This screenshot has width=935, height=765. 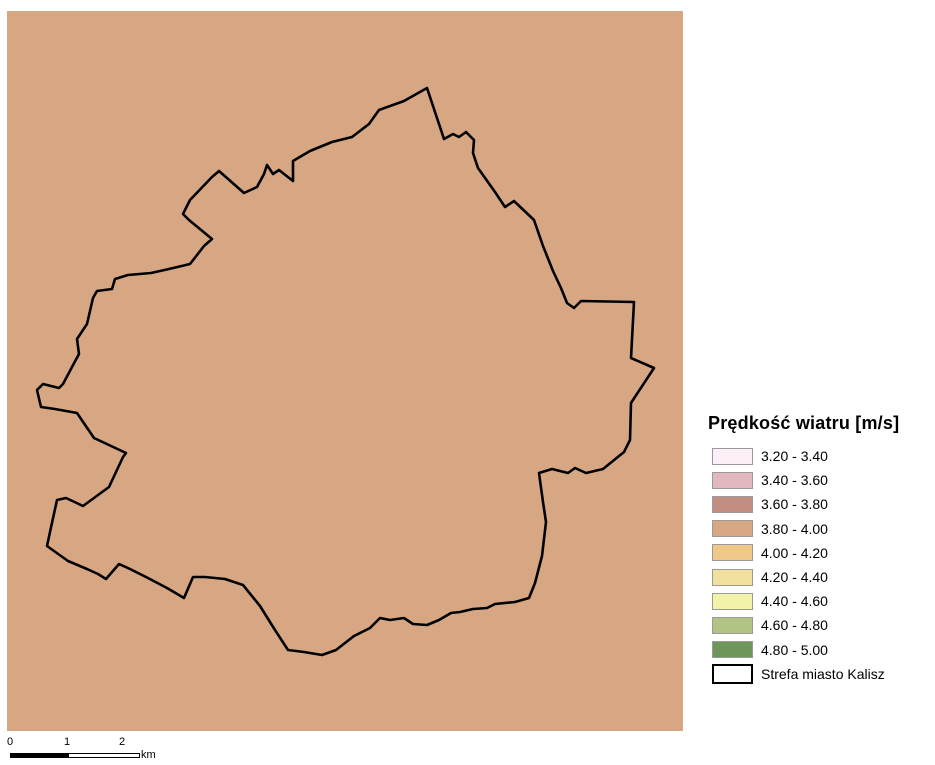 I want to click on legend-item: 4.00 - 4.20, so click(x=819, y=553).